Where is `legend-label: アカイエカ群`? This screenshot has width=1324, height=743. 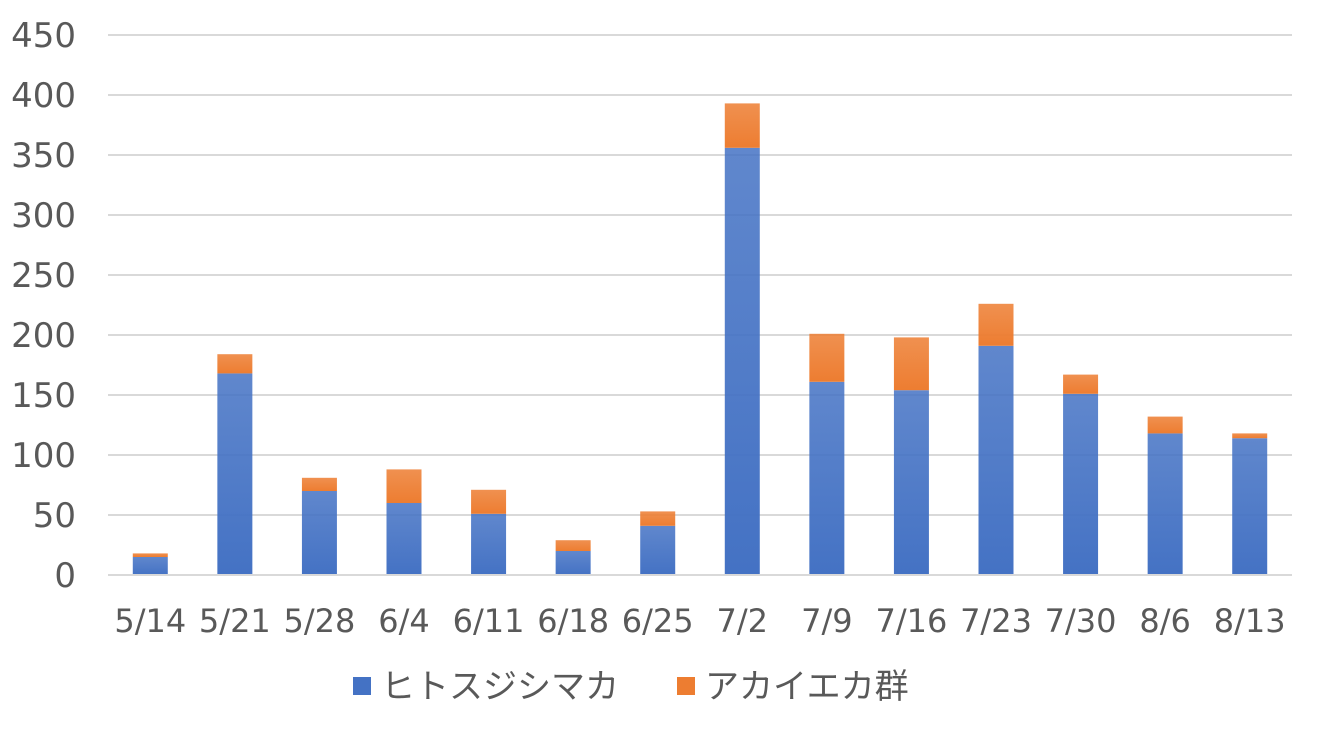 legend-label: アカイエカ群 is located at coordinates (807, 687).